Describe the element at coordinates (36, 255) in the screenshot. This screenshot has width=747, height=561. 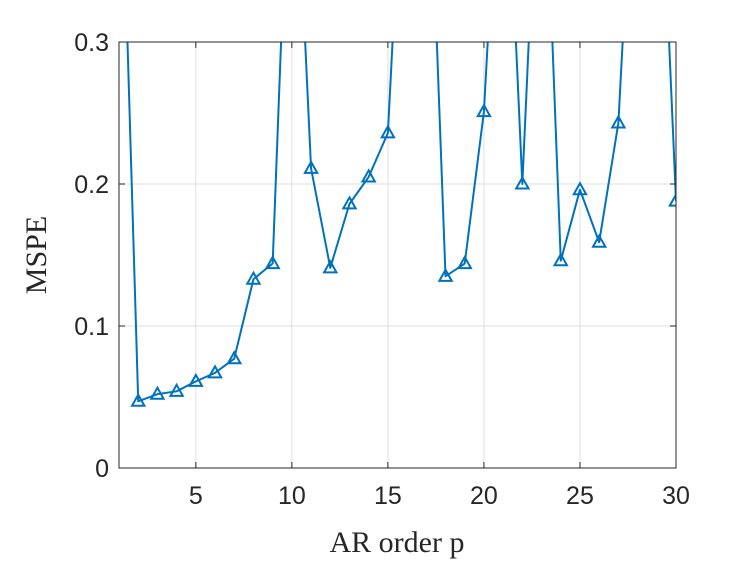
I see `y-axis-label: MSPE` at that location.